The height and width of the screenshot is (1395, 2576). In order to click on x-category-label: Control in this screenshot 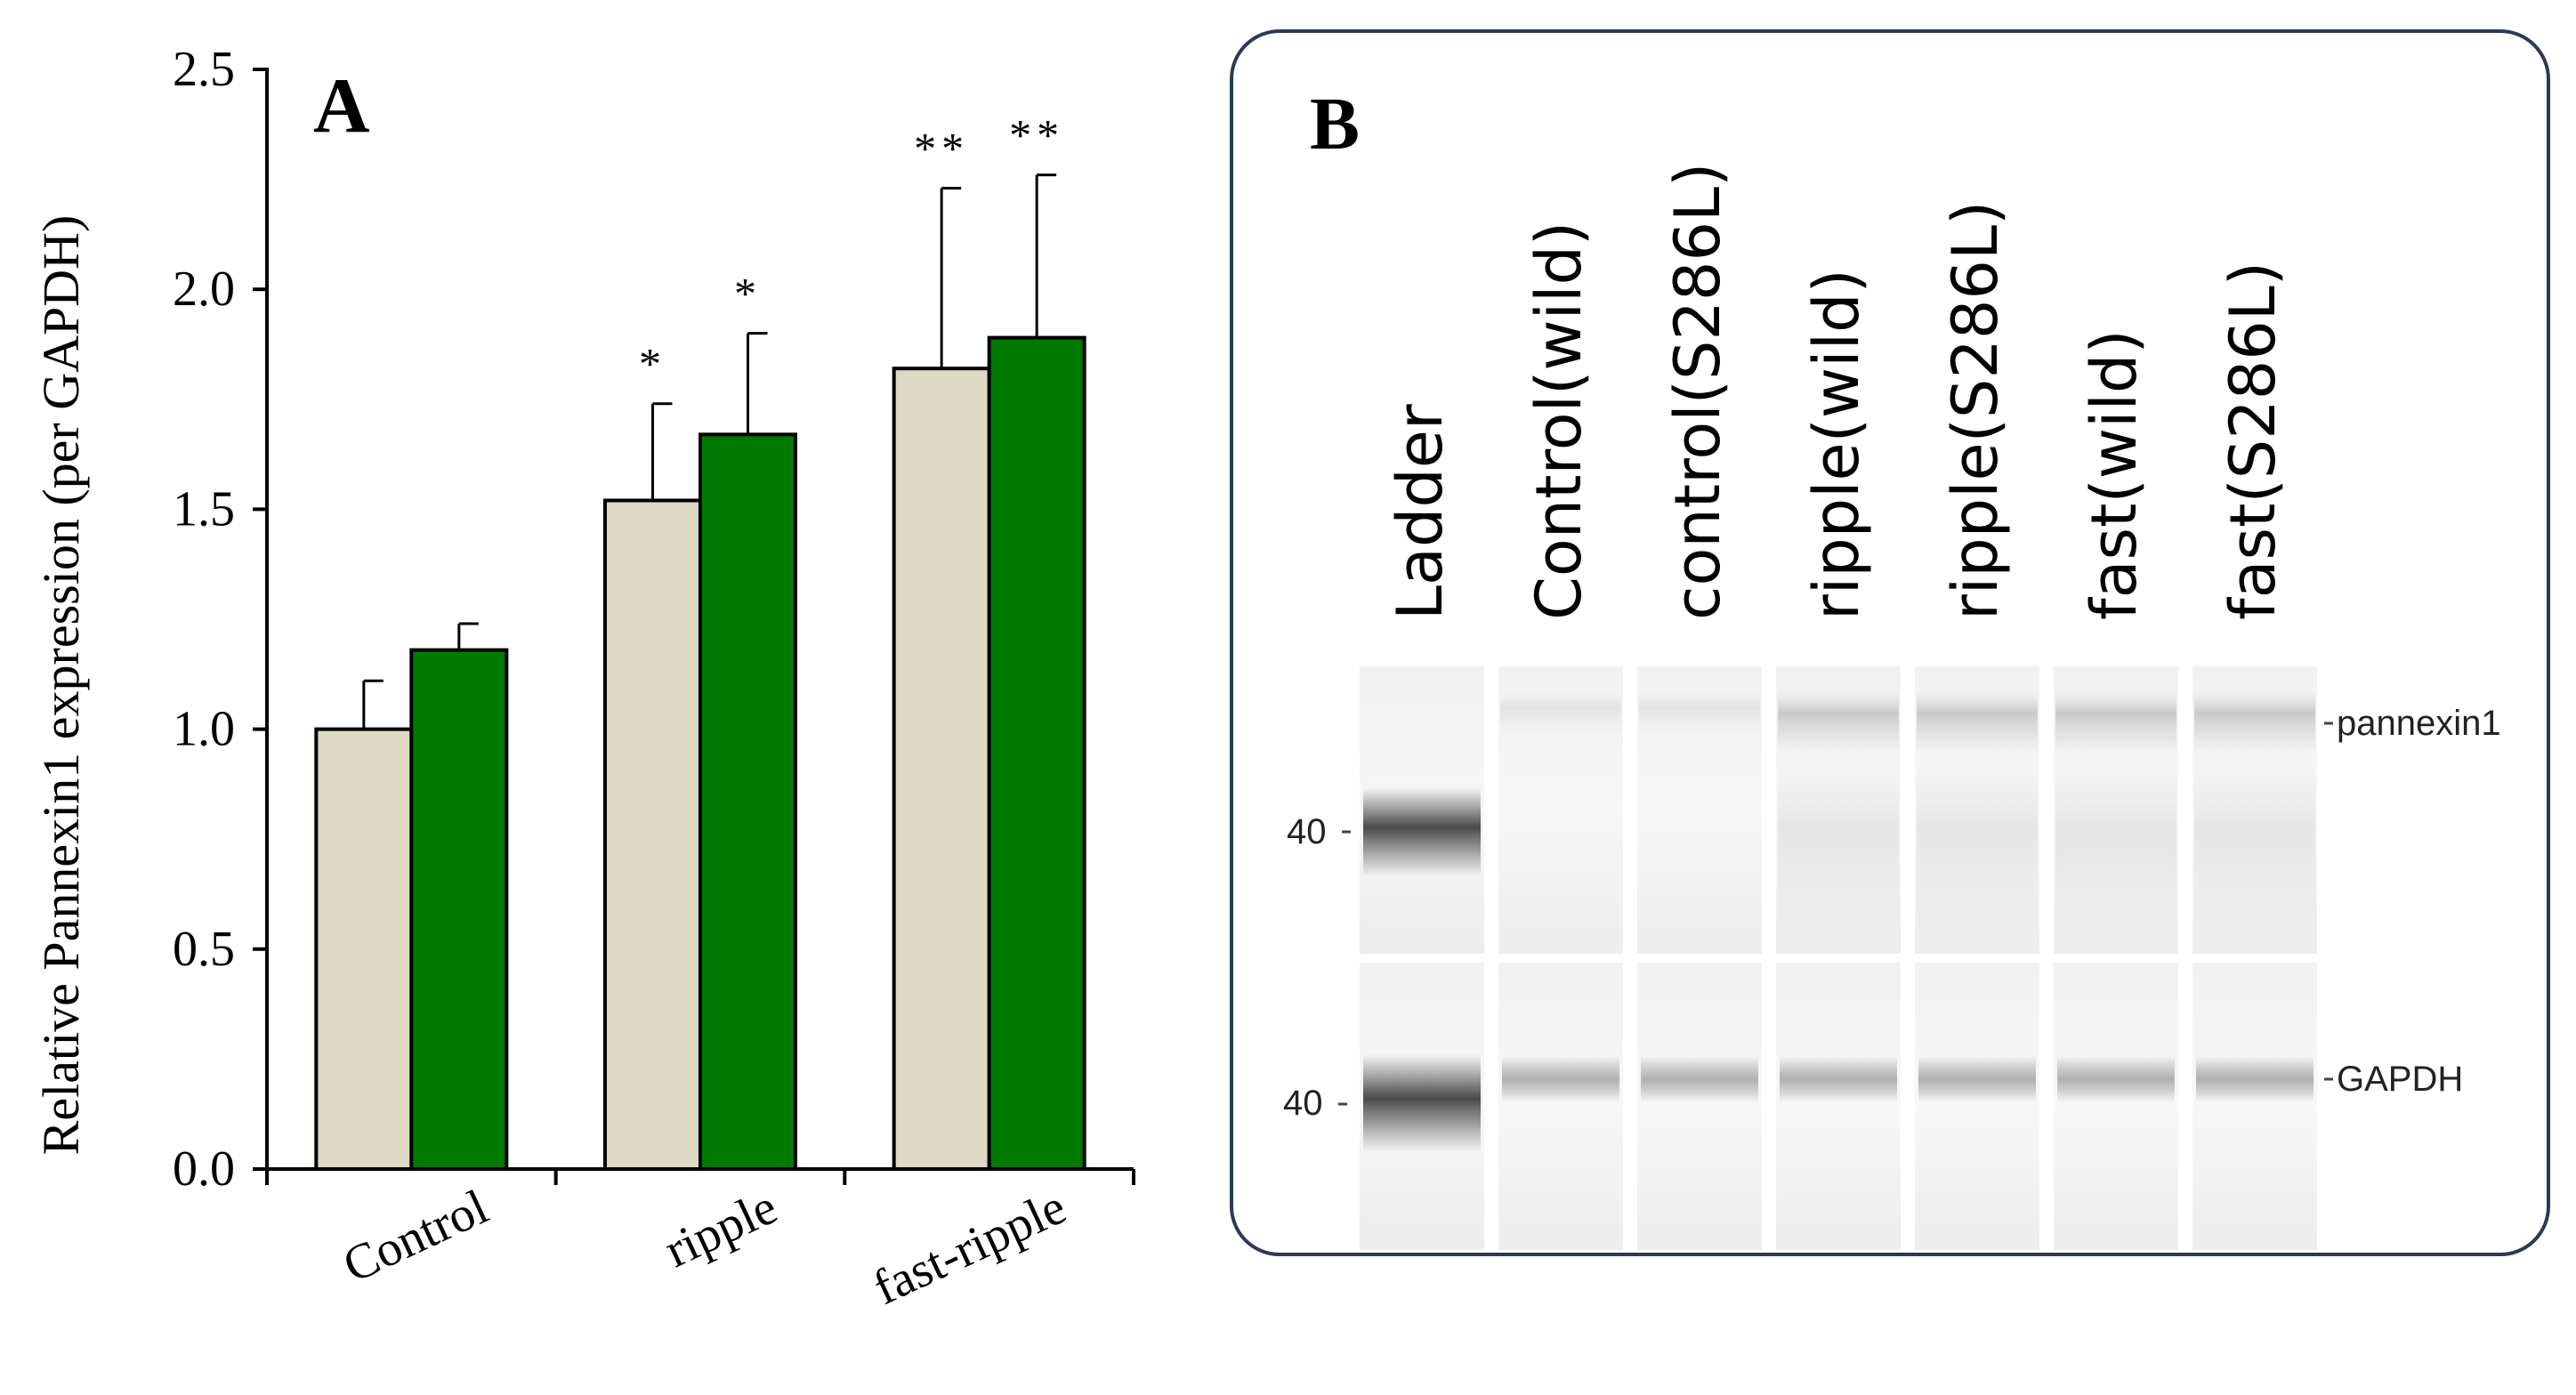, I will do `click(416, 1237)`.